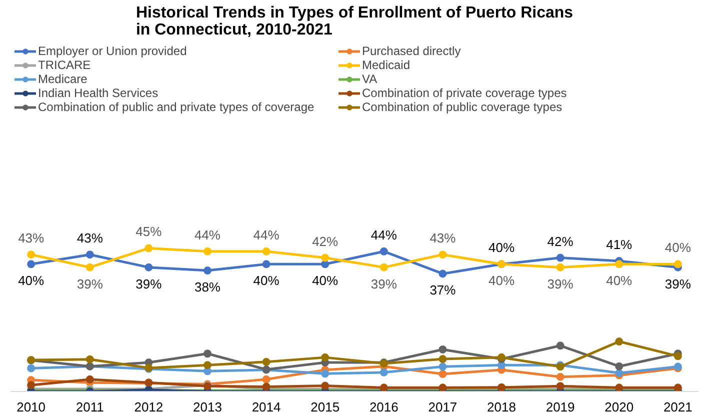  I want to click on legend-label: TRICARE, so click(65, 65).